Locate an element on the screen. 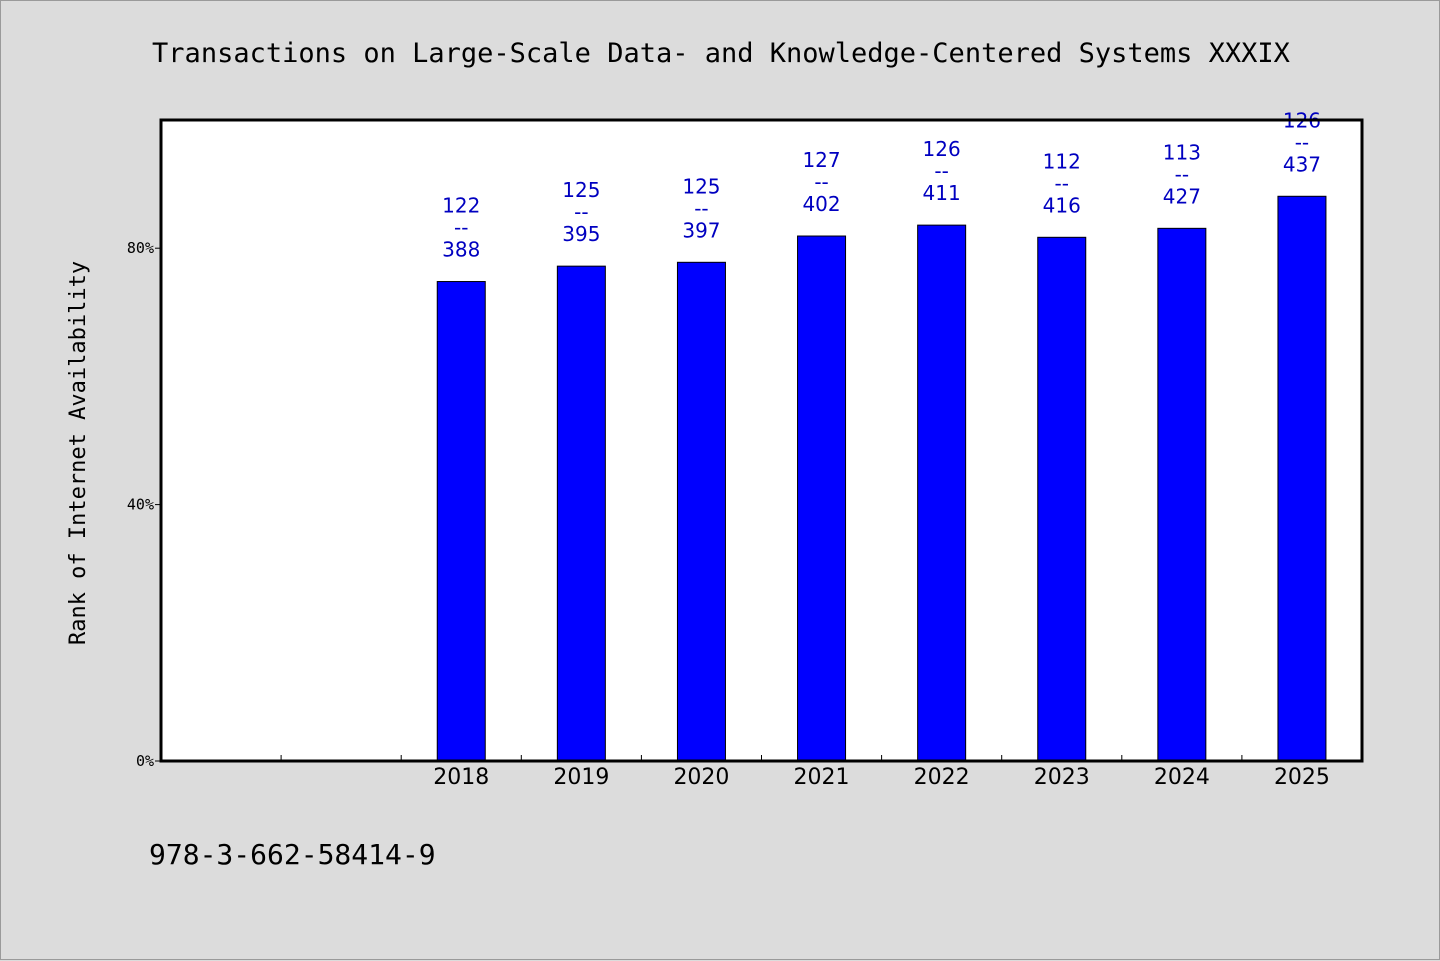 Image resolution: width=1440 pixels, height=961 pixels. data-label-line: 395 is located at coordinates (581, 234).